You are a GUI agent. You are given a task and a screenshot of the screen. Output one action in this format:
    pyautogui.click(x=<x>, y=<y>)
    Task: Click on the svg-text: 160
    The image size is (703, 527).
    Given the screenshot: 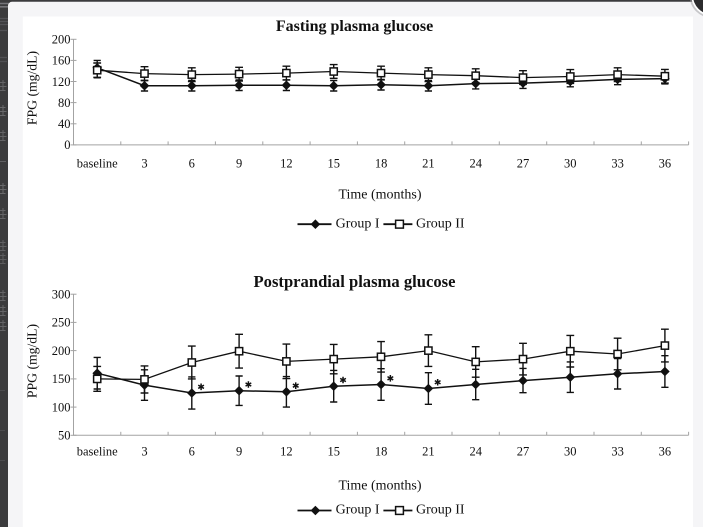 What is the action you would take?
    pyautogui.click(x=61, y=61)
    